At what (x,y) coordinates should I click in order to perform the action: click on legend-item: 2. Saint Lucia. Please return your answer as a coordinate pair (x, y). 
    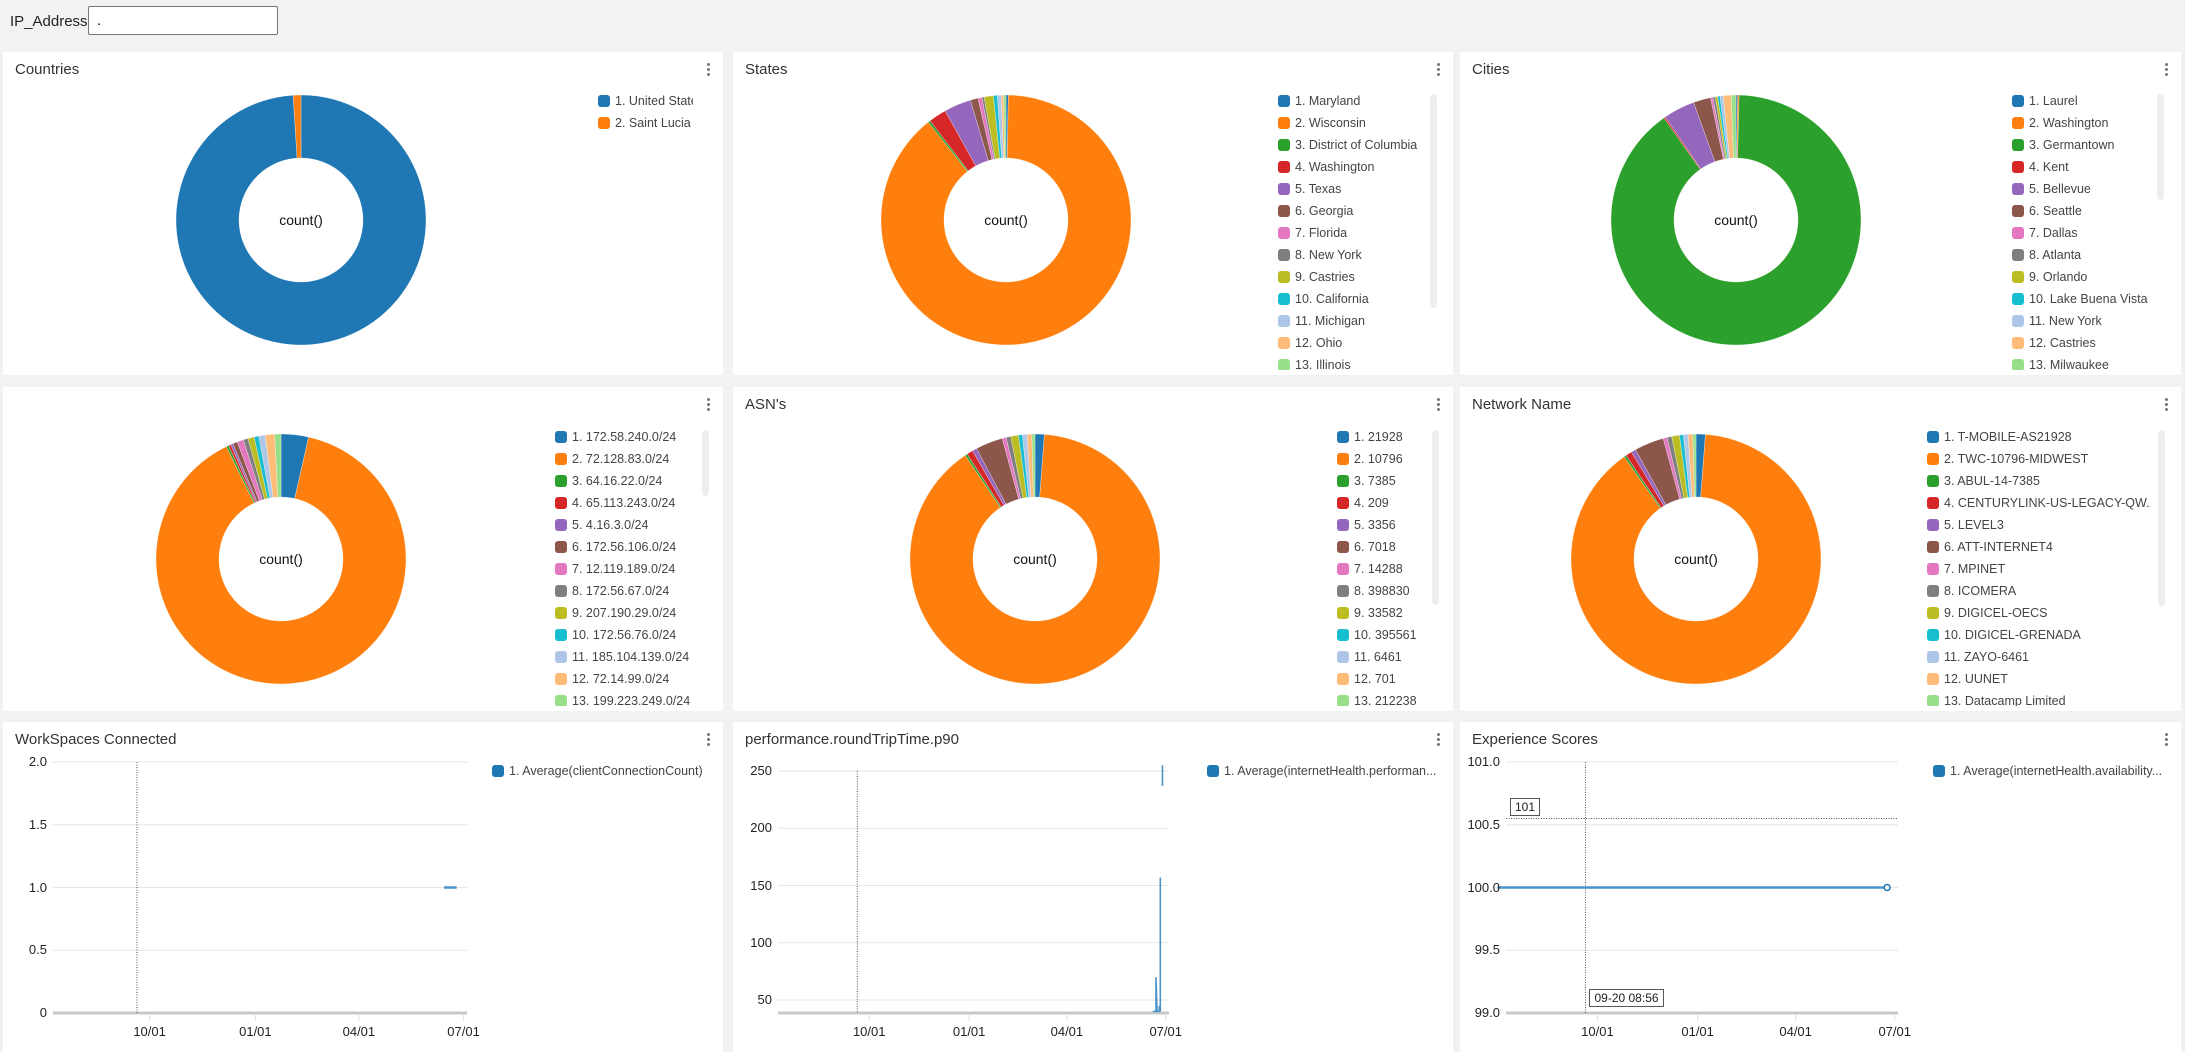
    Looking at the image, I should click on (645, 123).